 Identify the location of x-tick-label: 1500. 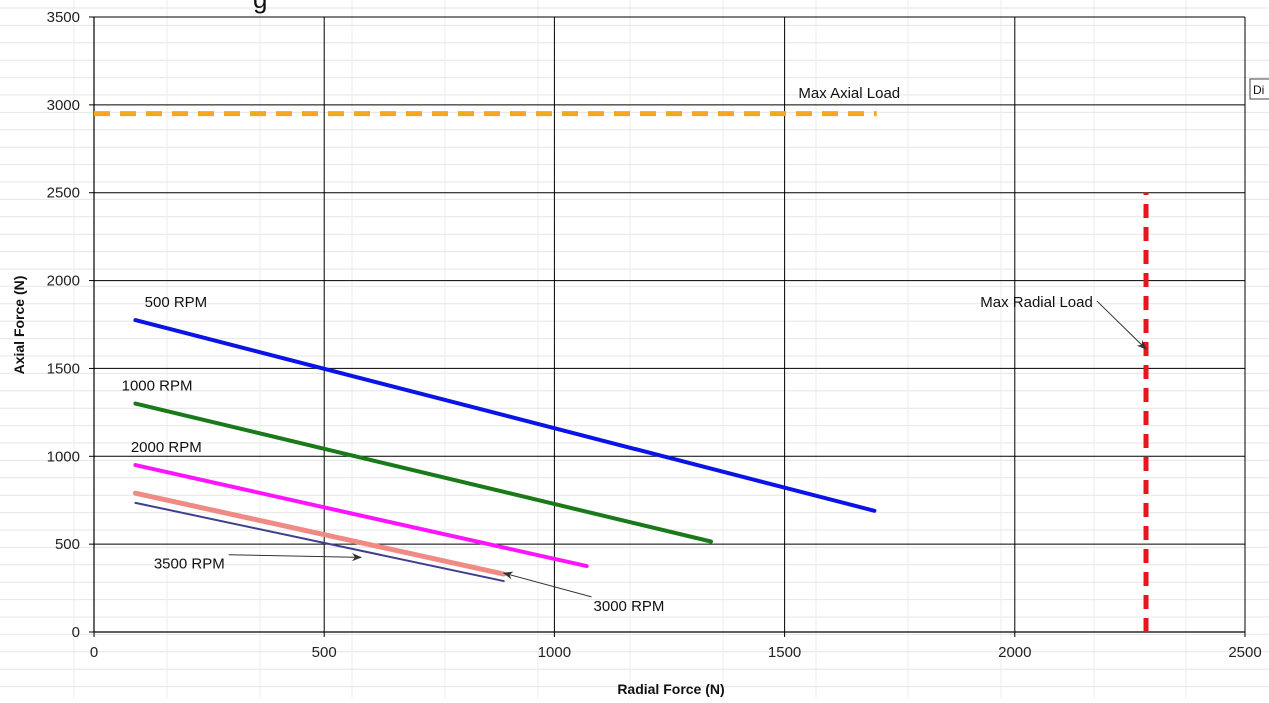
(784, 652).